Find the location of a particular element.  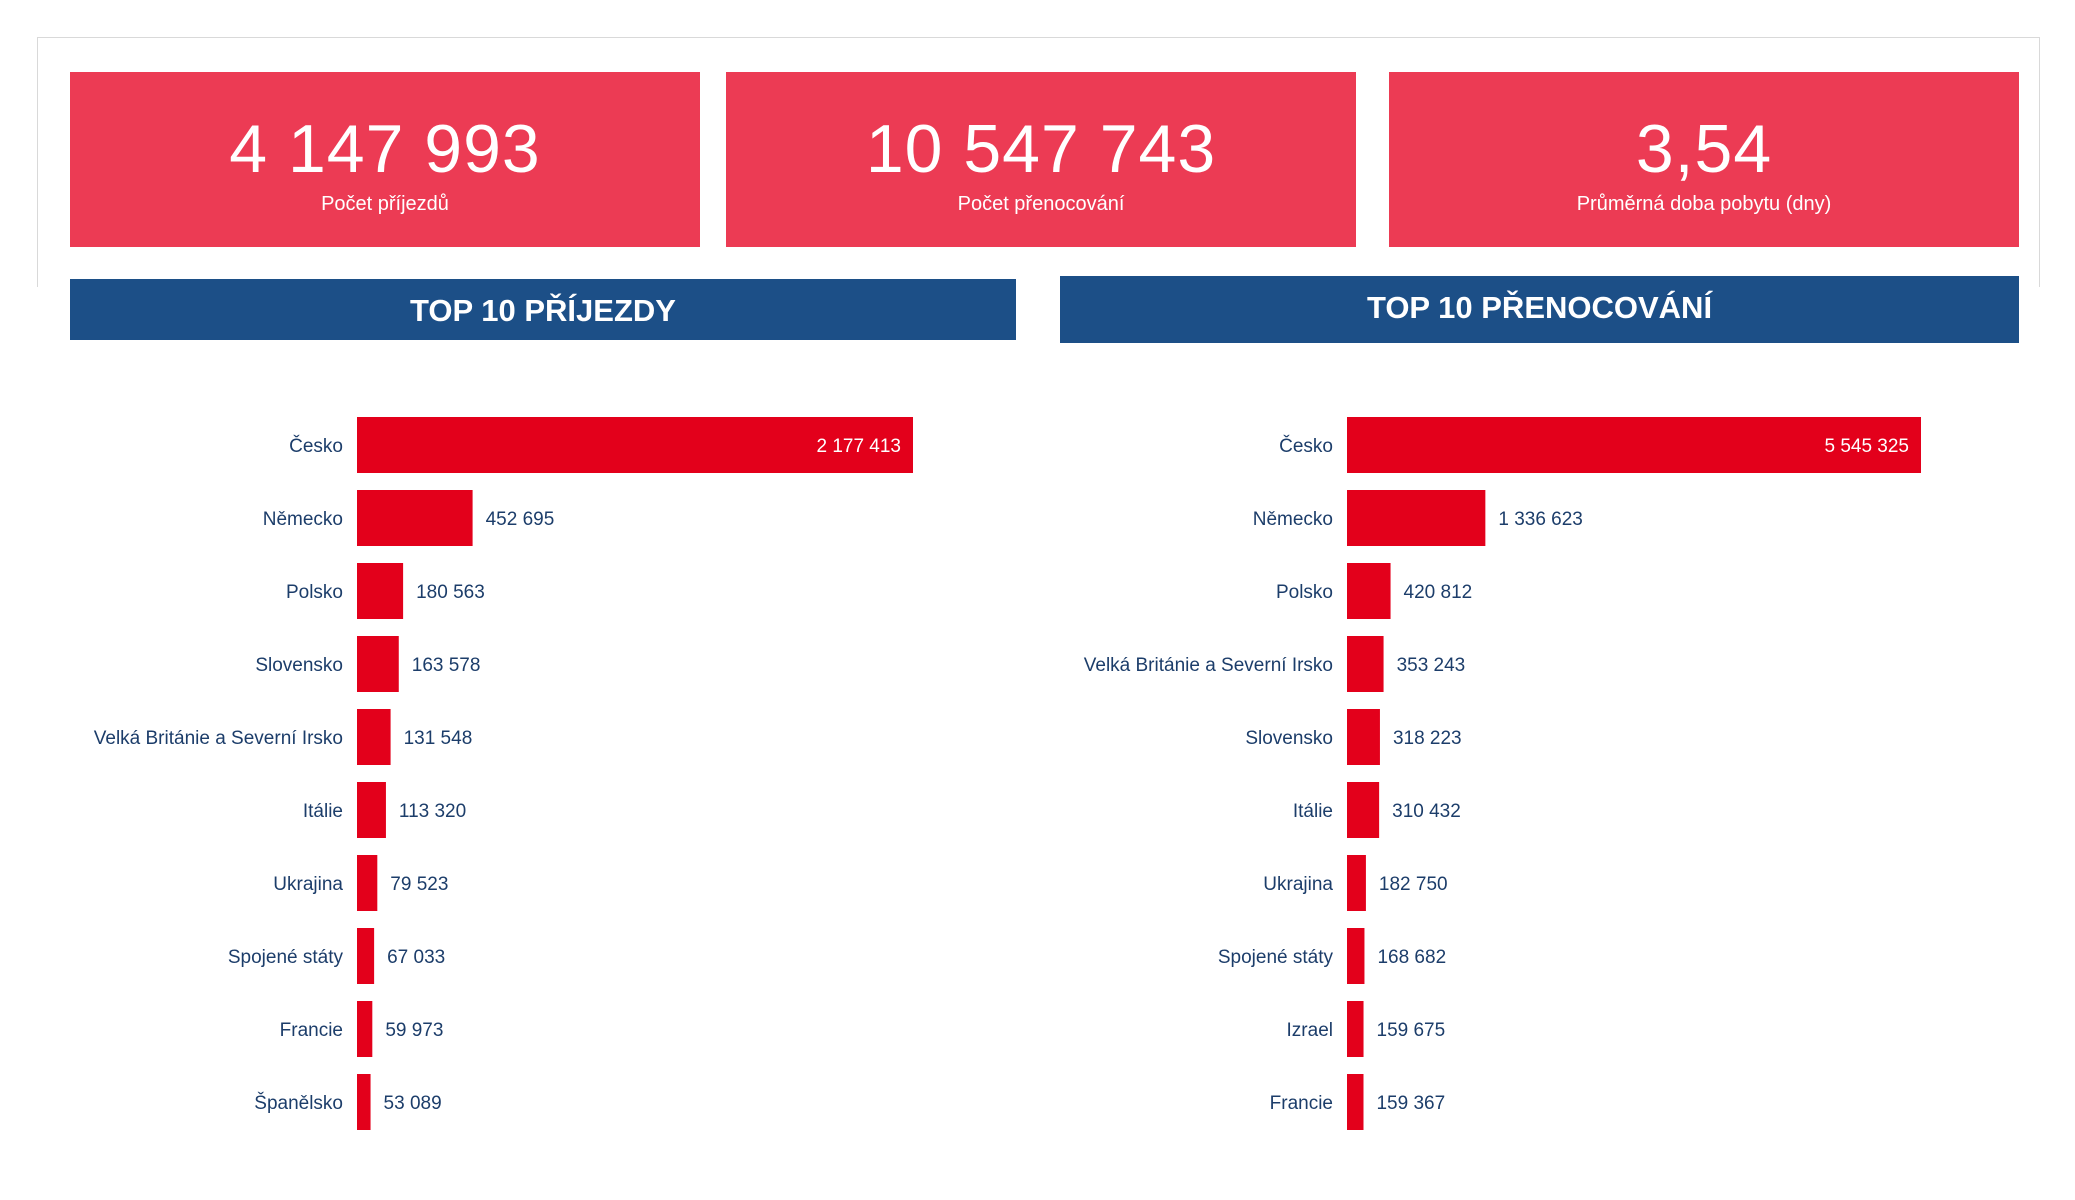

value-label: 420 812 is located at coordinates (1438, 592).